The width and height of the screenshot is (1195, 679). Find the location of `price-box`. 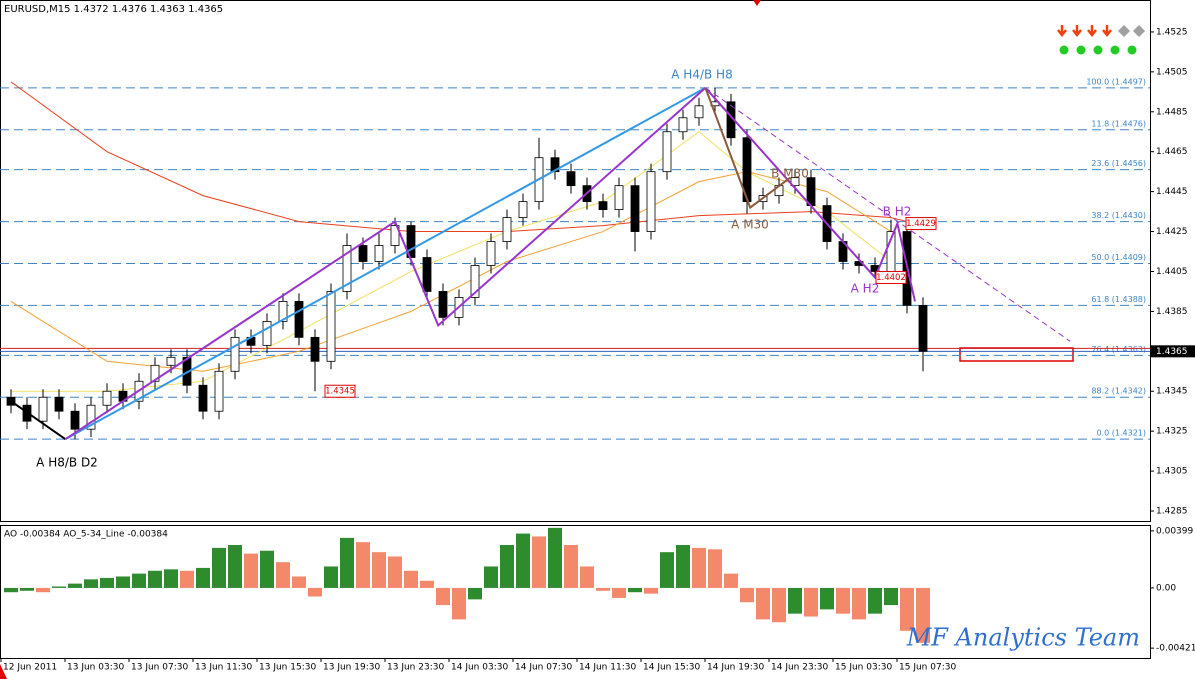

price-box is located at coordinates (891, 277).